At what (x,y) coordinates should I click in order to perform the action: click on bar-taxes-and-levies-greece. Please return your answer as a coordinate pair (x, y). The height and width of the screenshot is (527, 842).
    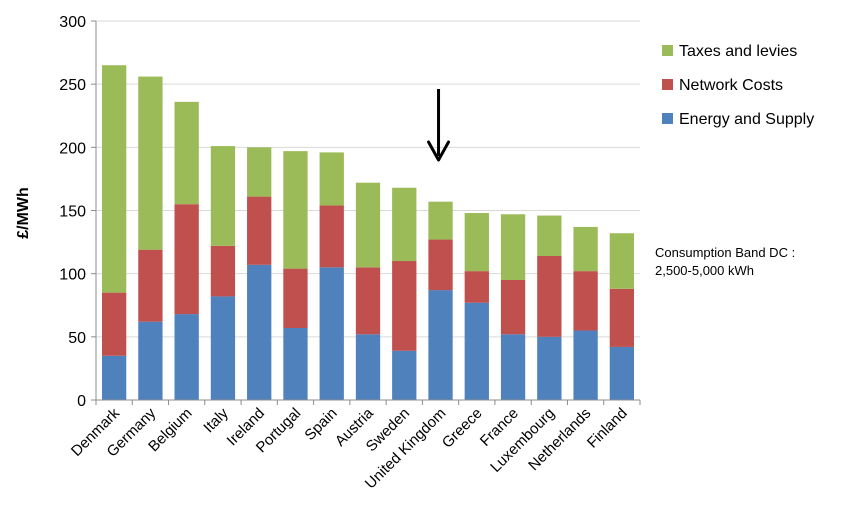
    Looking at the image, I should click on (476, 242).